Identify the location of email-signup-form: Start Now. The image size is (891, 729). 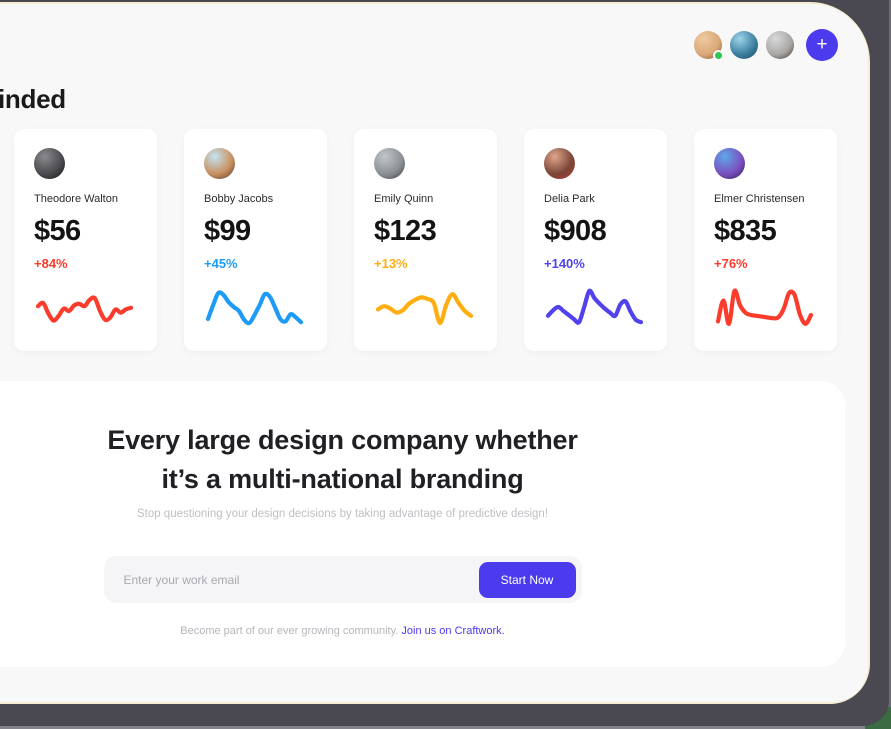
(342, 579).